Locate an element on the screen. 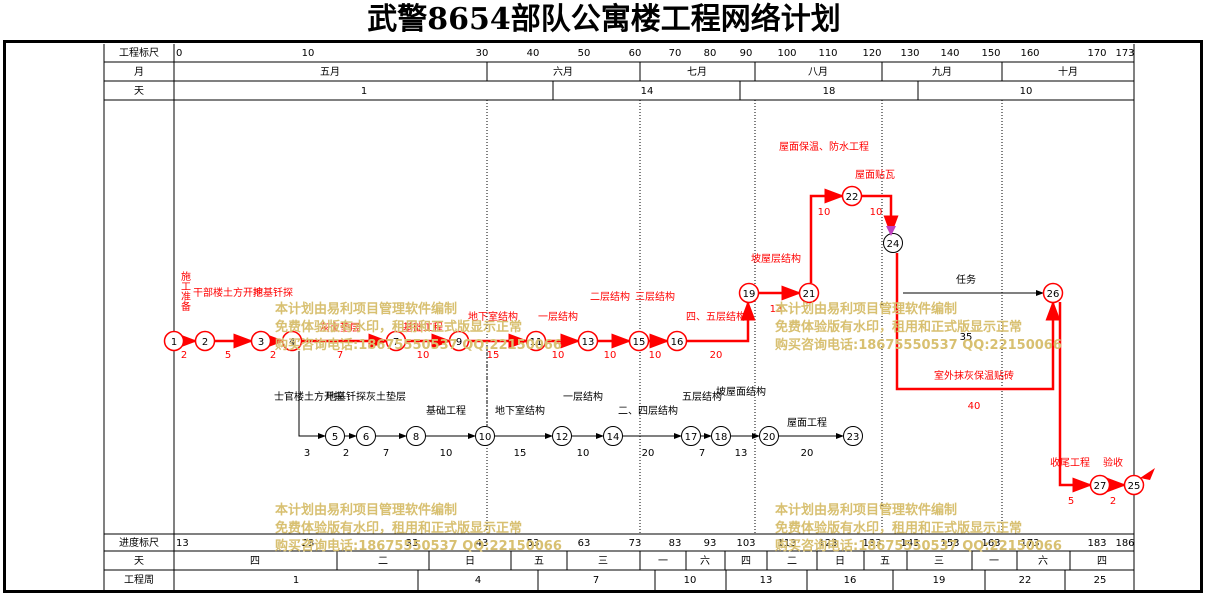 Image resolution: width=1208 pixels, height=597 pixels. scale-tick: 10 is located at coordinates (308, 53).